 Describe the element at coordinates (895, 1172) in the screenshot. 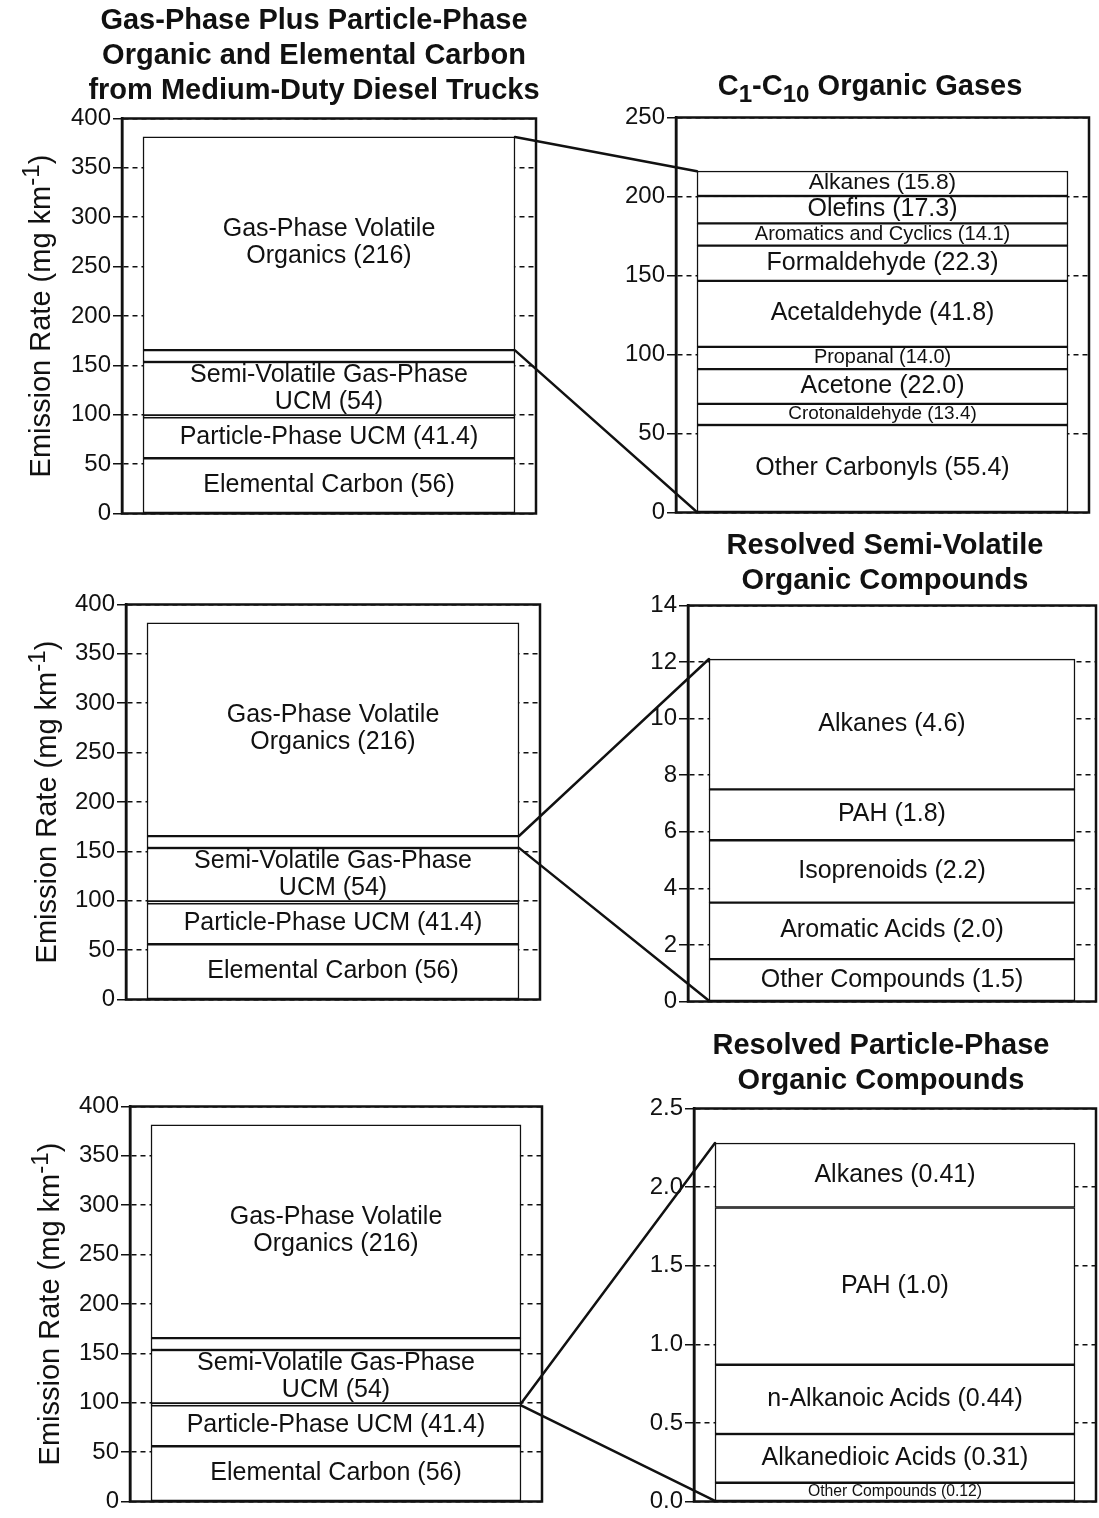

I see `text: Alkanes (0.41)` at that location.